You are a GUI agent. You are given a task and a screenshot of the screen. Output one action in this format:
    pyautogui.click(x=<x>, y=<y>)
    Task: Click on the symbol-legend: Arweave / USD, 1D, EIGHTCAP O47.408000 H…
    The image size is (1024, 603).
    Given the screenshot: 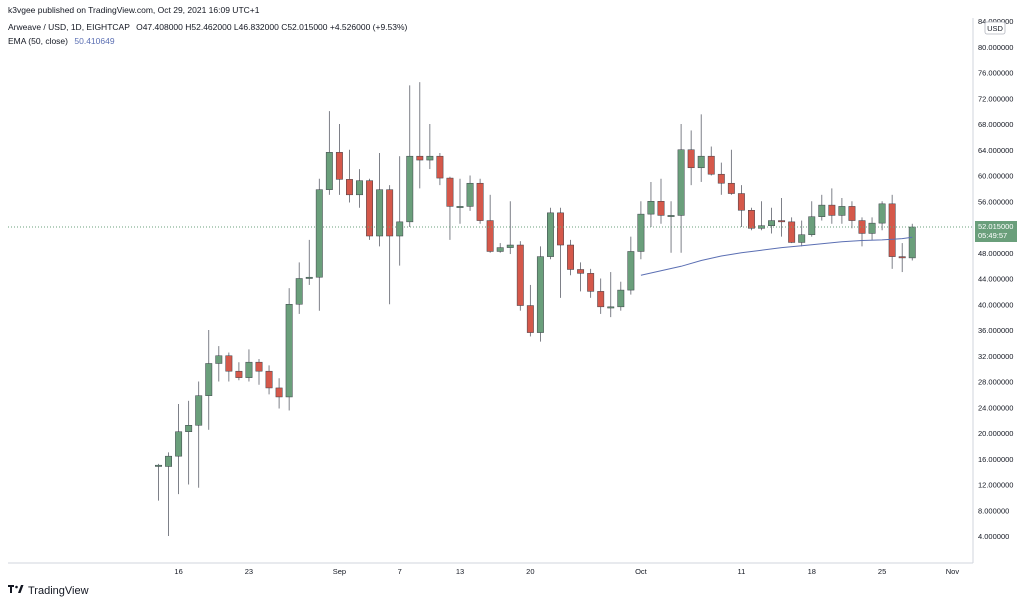 What is the action you would take?
    pyautogui.click(x=207, y=27)
    